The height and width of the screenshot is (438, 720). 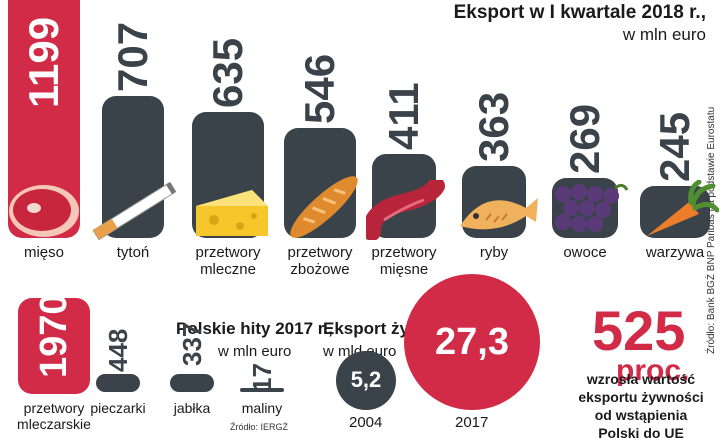 I want to click on export-value-label: 5,2, so click(x=366, y=380).